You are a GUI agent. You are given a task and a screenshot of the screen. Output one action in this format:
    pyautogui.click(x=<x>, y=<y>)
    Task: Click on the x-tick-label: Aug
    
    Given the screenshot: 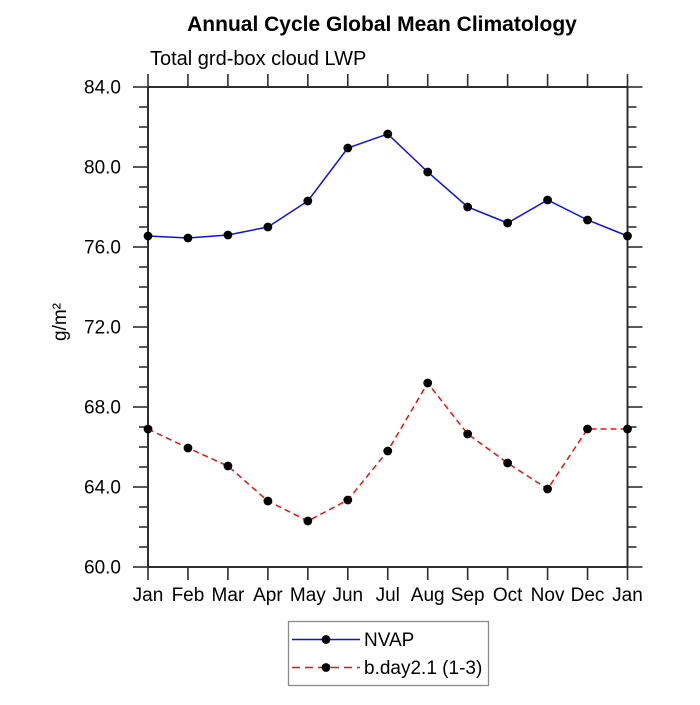 What is the action you would take?
    pyautogui.click(x=428, y=595)
    